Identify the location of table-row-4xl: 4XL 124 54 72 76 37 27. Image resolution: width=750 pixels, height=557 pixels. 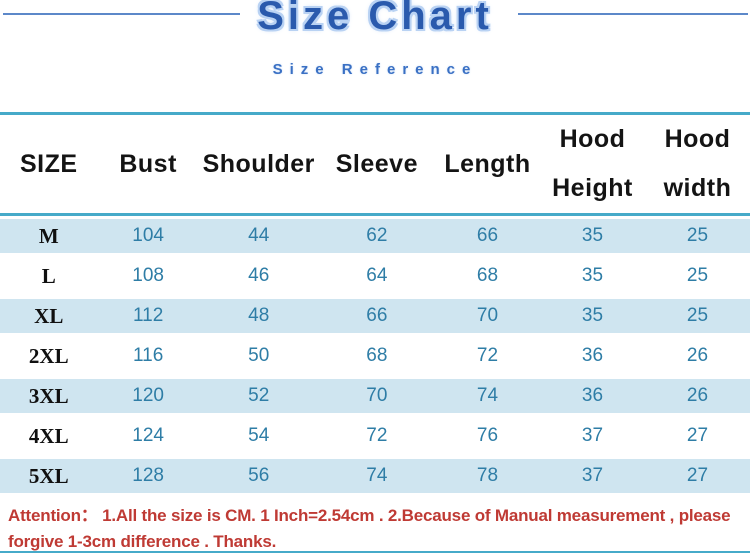
(375, 436).